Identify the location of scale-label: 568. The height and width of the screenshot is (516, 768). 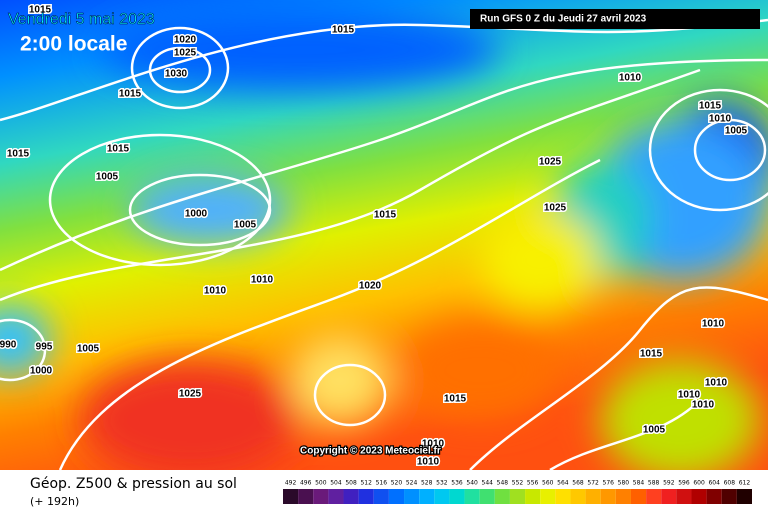
(578, 483).